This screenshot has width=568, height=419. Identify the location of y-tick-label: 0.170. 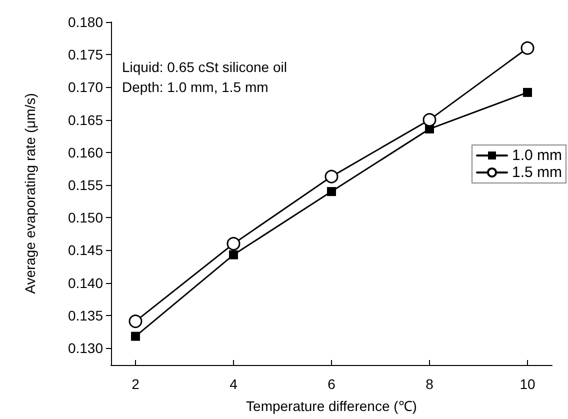
(86, 87).